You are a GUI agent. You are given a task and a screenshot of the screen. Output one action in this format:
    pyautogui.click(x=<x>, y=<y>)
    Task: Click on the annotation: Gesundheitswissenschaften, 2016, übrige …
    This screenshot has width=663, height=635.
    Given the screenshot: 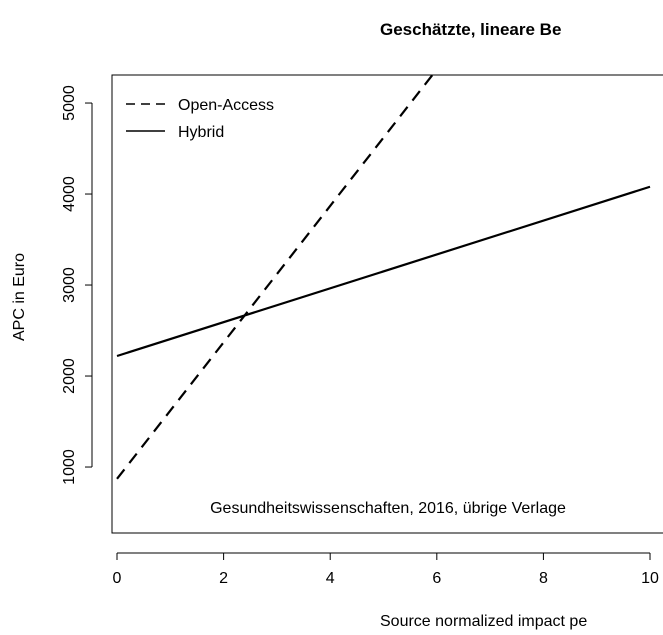 What is the action you would take?
    pyautogui.click(x=388, y=508)
    